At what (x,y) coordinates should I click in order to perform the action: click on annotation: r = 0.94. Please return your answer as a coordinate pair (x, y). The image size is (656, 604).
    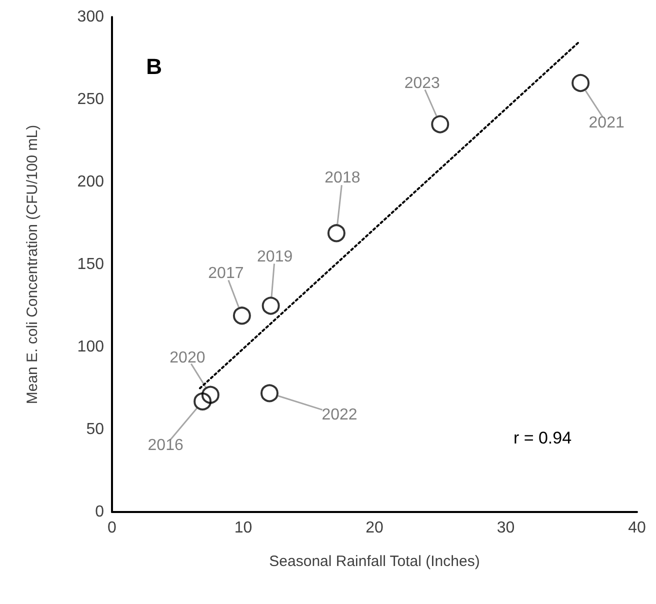
    Looking at the image, I should click on (542, 438).